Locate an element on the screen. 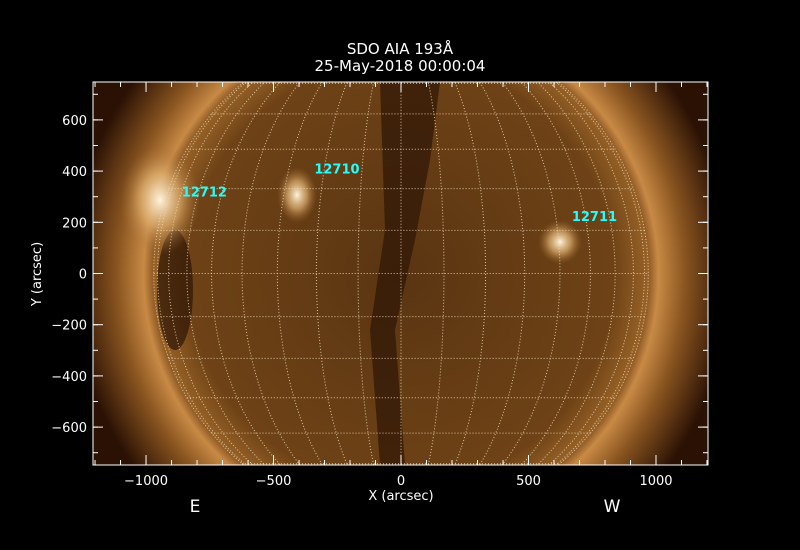 The image size is (800, 550). plot-title: SDO AIA 193Å is located at coordinates (400, 49).